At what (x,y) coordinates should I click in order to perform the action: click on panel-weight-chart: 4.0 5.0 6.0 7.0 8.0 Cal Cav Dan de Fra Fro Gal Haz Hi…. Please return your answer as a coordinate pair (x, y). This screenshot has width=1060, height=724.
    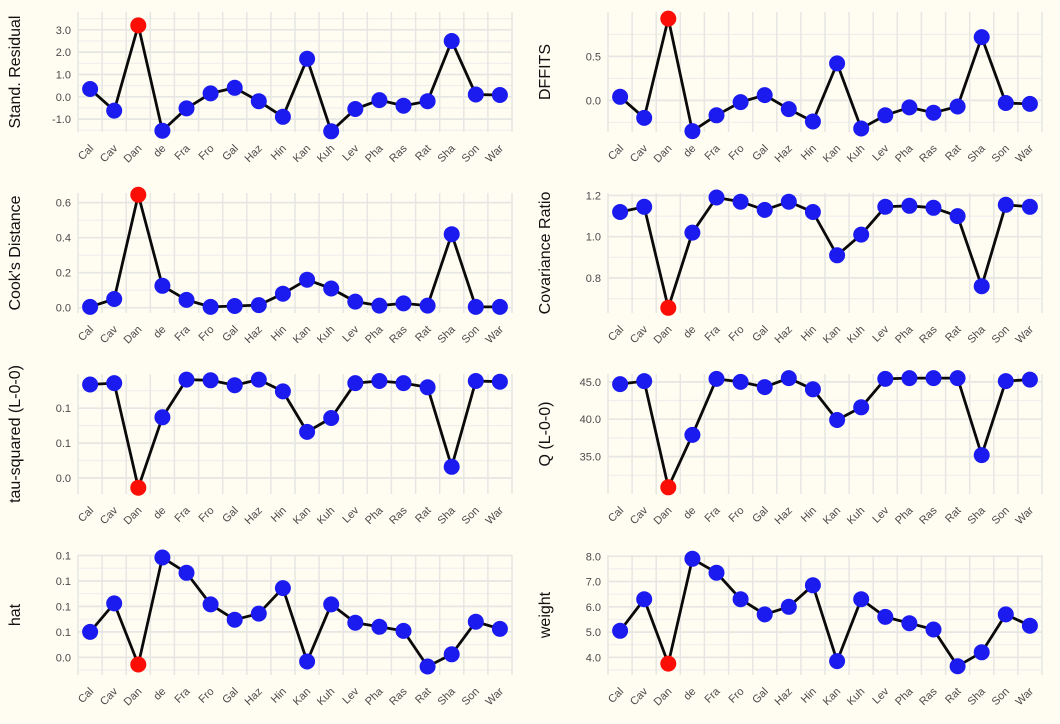
    Looking at the image, I should click on (790, 629).